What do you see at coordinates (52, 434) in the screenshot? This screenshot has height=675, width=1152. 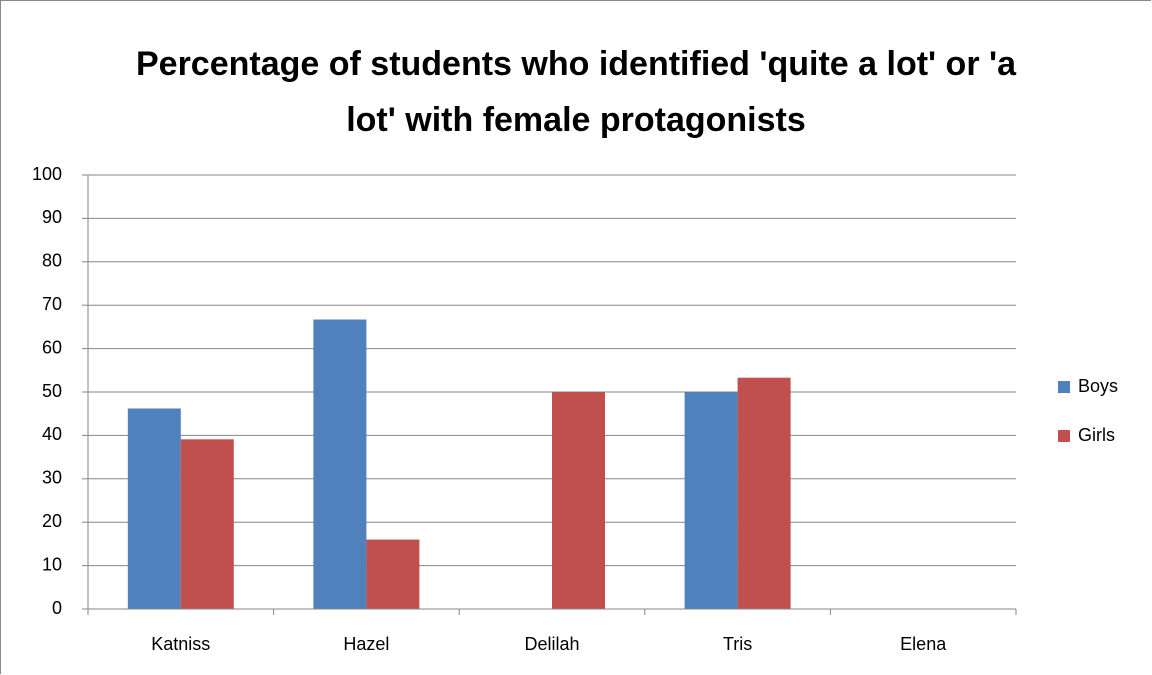 I see `y-tick-label: 40` at bounding box center [52, 434].